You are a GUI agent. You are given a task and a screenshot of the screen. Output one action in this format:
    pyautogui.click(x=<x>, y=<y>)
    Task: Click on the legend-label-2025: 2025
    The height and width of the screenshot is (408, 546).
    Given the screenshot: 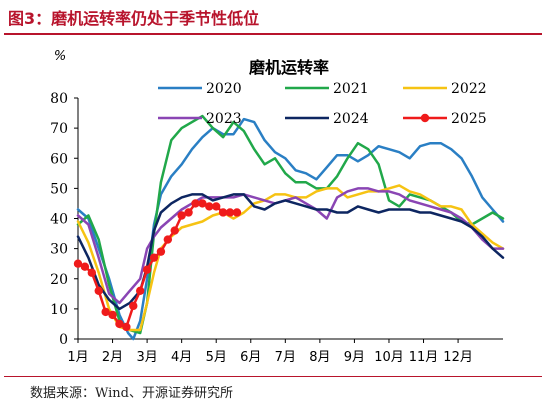 What is the action you would take?
    pyautogui.click(x=469, y=119)
    